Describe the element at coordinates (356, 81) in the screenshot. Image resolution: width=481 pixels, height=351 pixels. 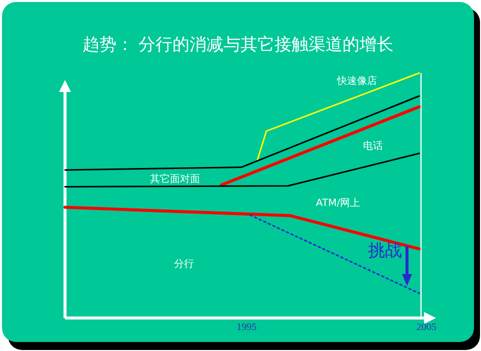
I see `annotation: 快速像店` at that location.